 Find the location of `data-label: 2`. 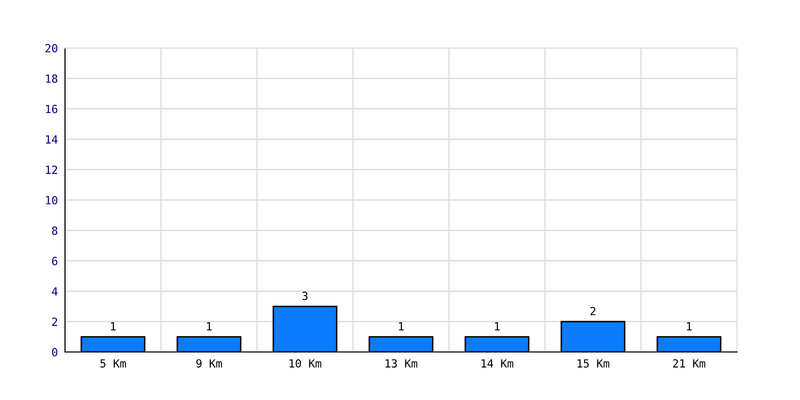

data-label: 2 is located at coordinates (593, 311).